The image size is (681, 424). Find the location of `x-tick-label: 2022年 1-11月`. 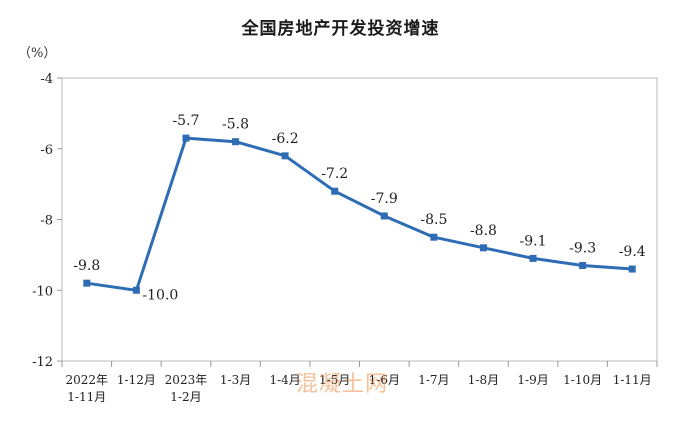

x-tick-label: 2022年 1-11月 is located at coordinates (87, 388).